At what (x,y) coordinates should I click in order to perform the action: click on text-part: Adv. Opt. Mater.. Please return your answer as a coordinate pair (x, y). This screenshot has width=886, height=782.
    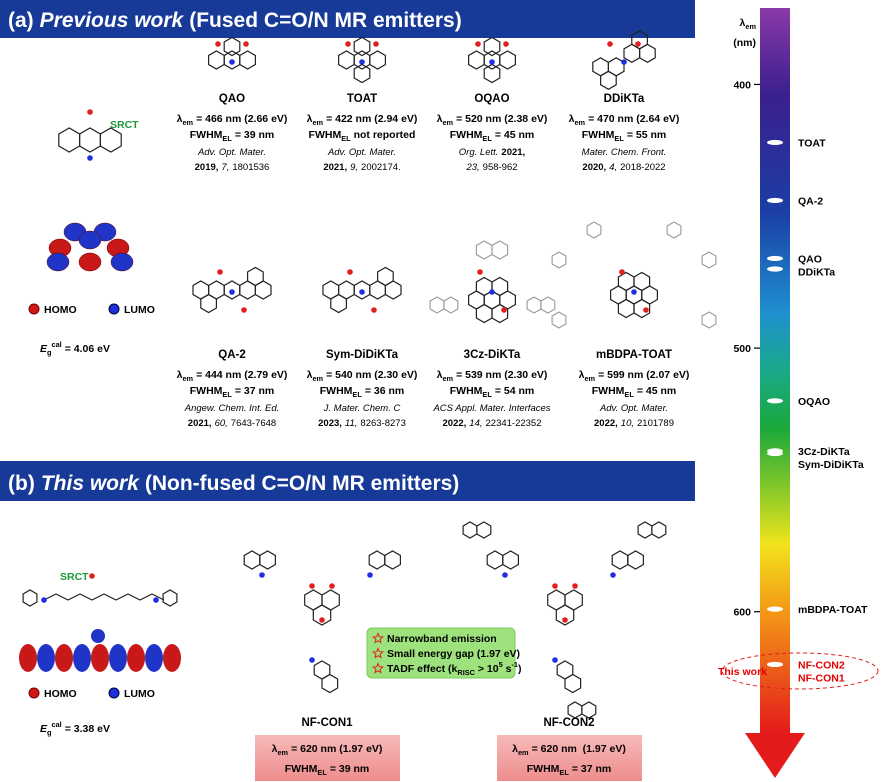
    Looking at the image, I should click on (231, 152).